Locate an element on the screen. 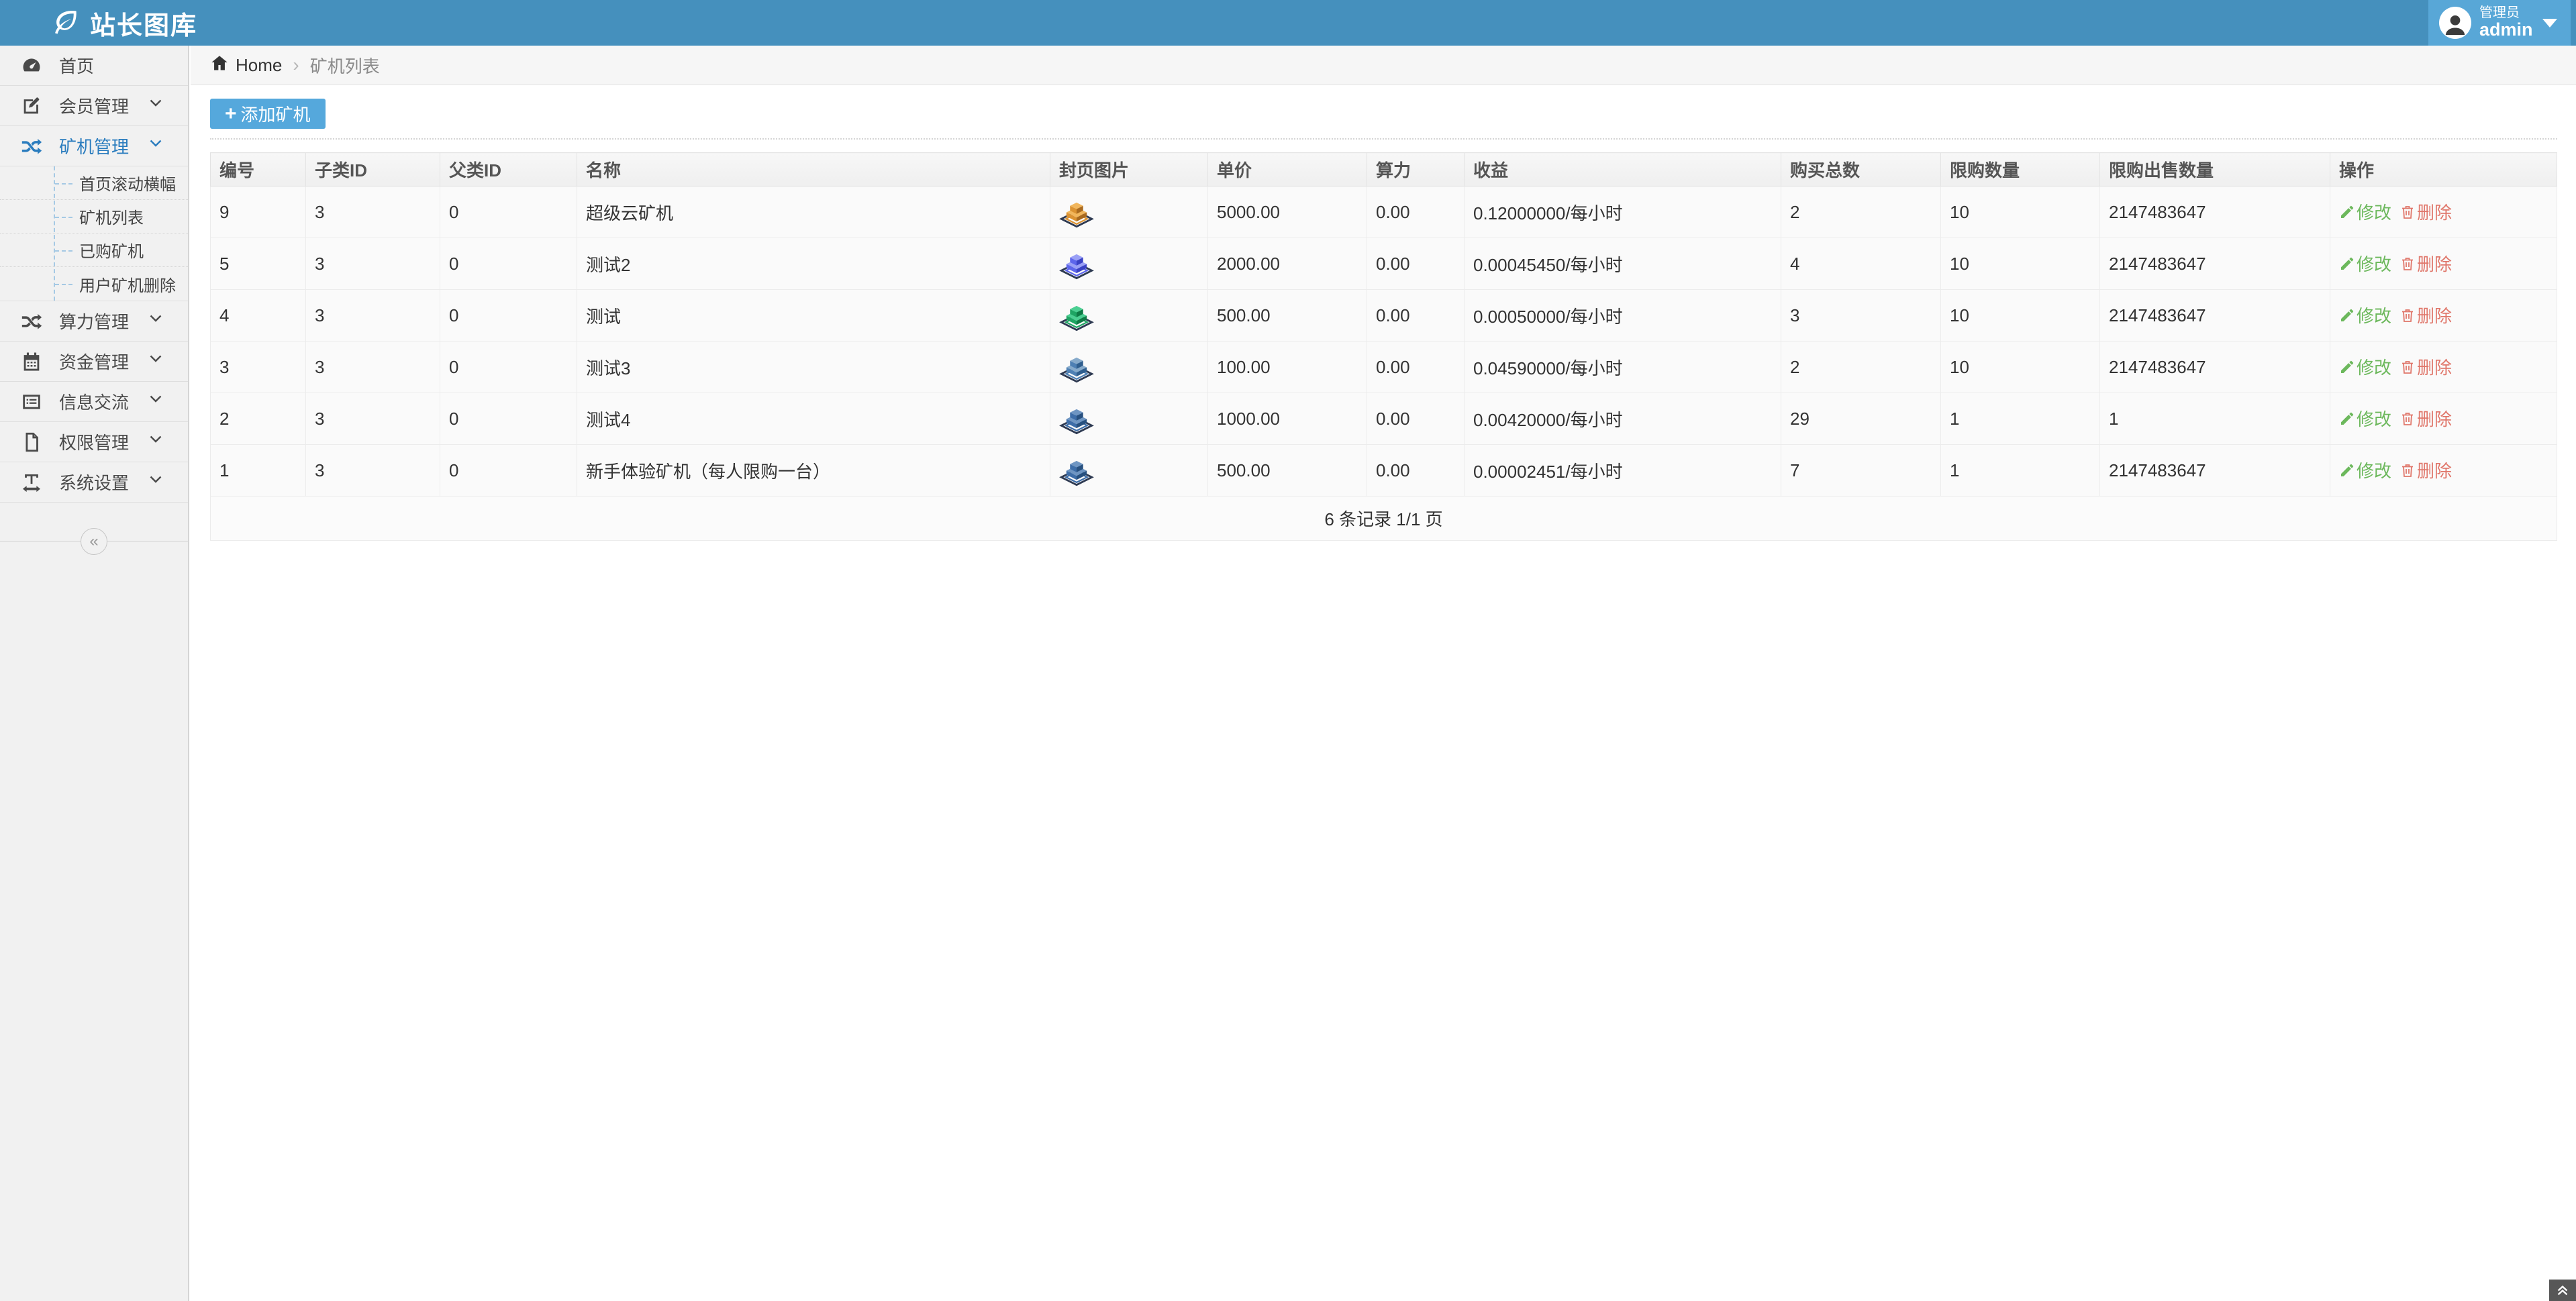 Image resolution: width=2576 pixels, height=1301 pixels. caret-down-icon is located at coordinates (2549, 23).